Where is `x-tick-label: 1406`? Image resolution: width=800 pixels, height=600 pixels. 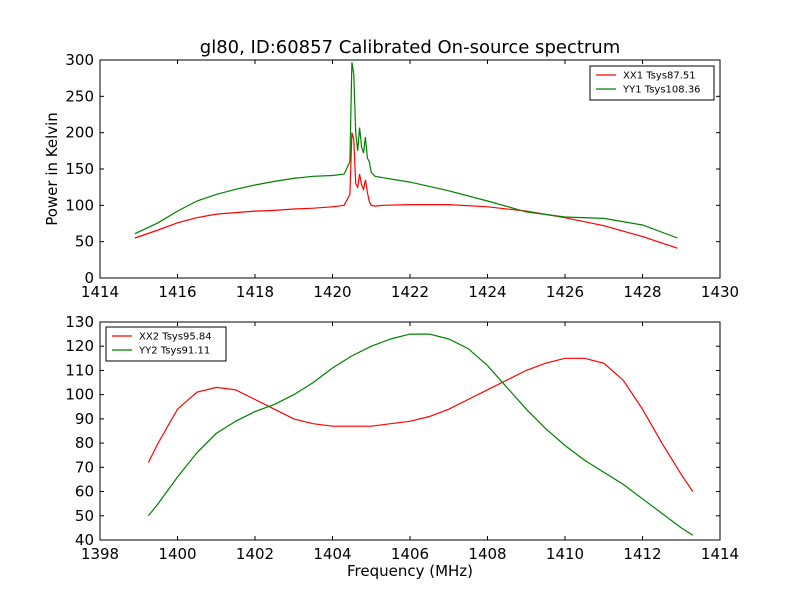
x-tick-label: 1406 is located at coordinates (410, 554).